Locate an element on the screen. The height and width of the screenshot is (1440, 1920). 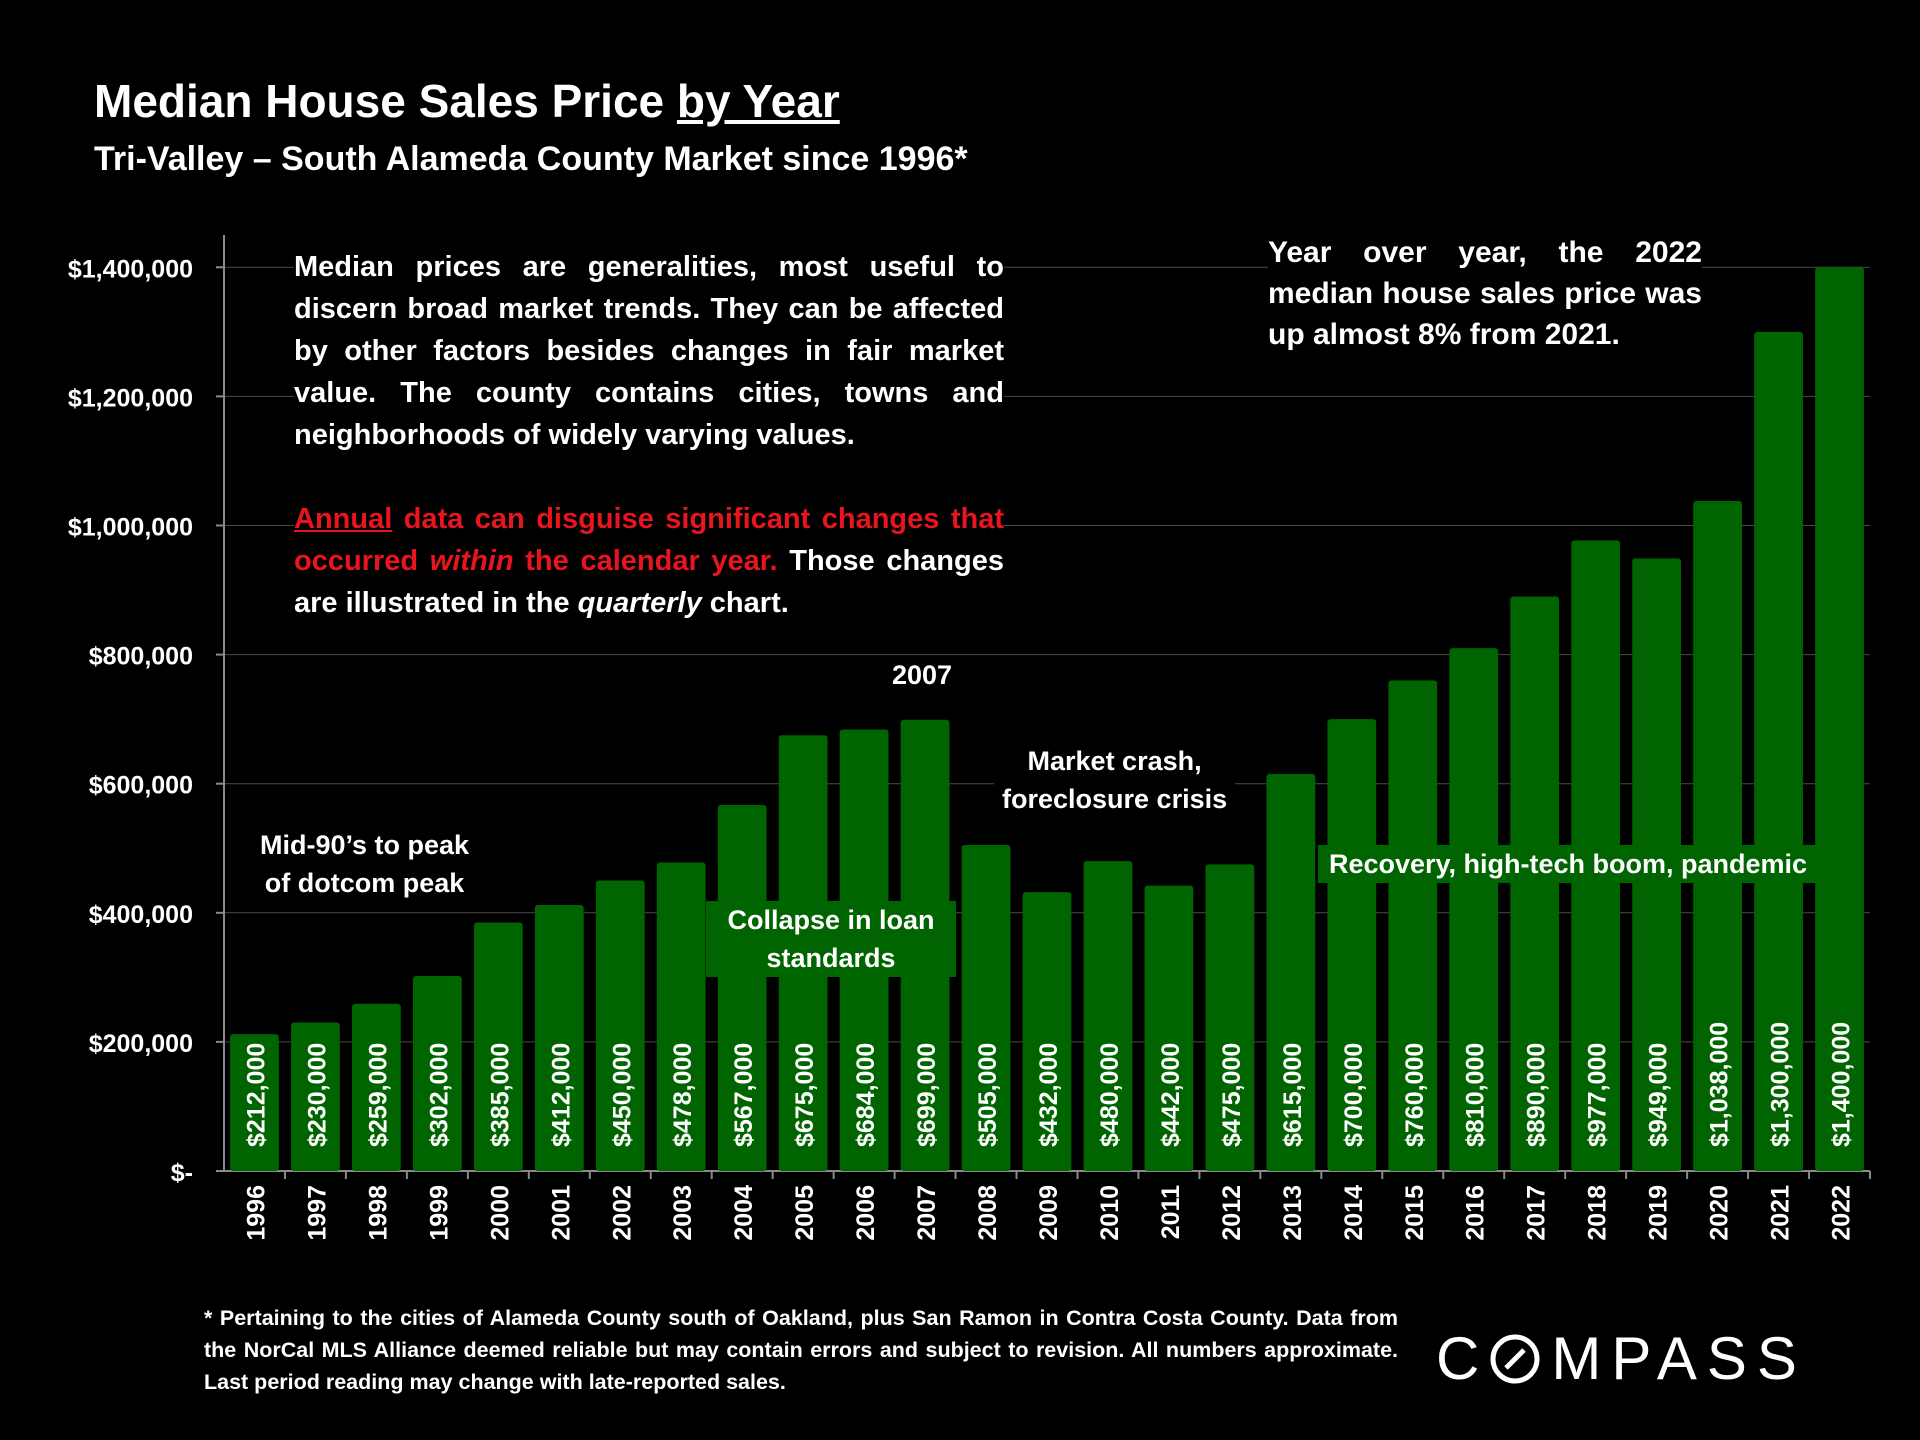
y-tick-label: $800,000 is located at coordinates (141, 657).